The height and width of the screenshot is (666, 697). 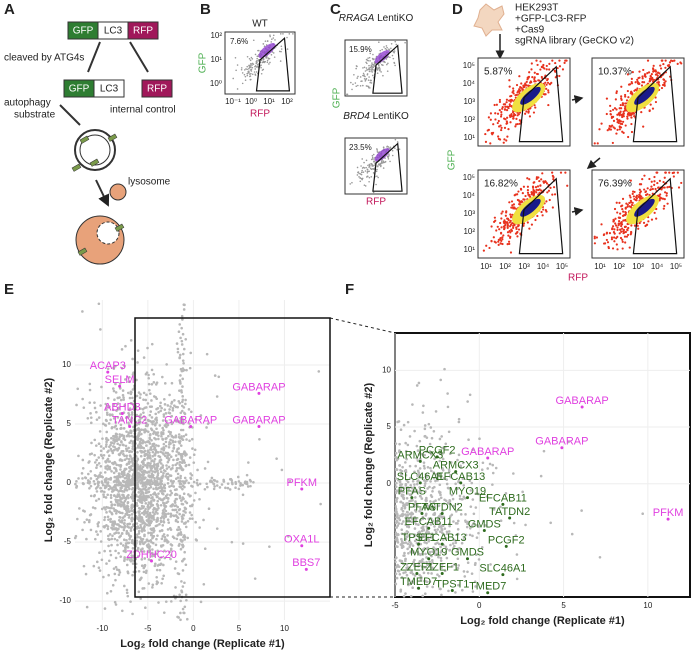 I want to click on annotation: lysosome, so click(x=149, y=182).